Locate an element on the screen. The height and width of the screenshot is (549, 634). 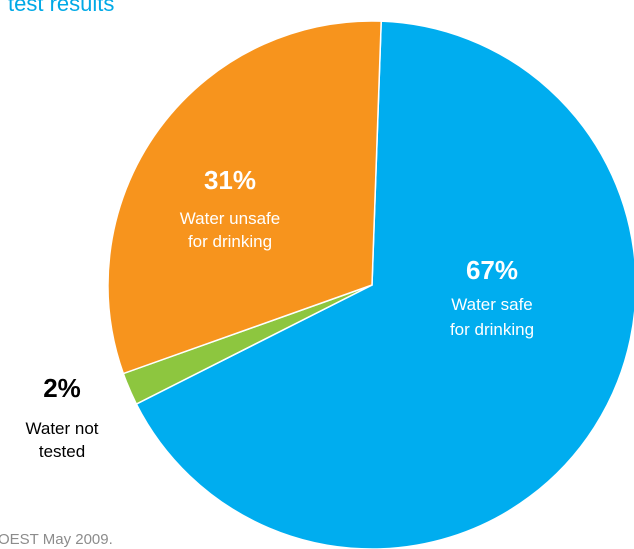
slice-percent-unsafe: 31% is located at coordinates (230, 180).